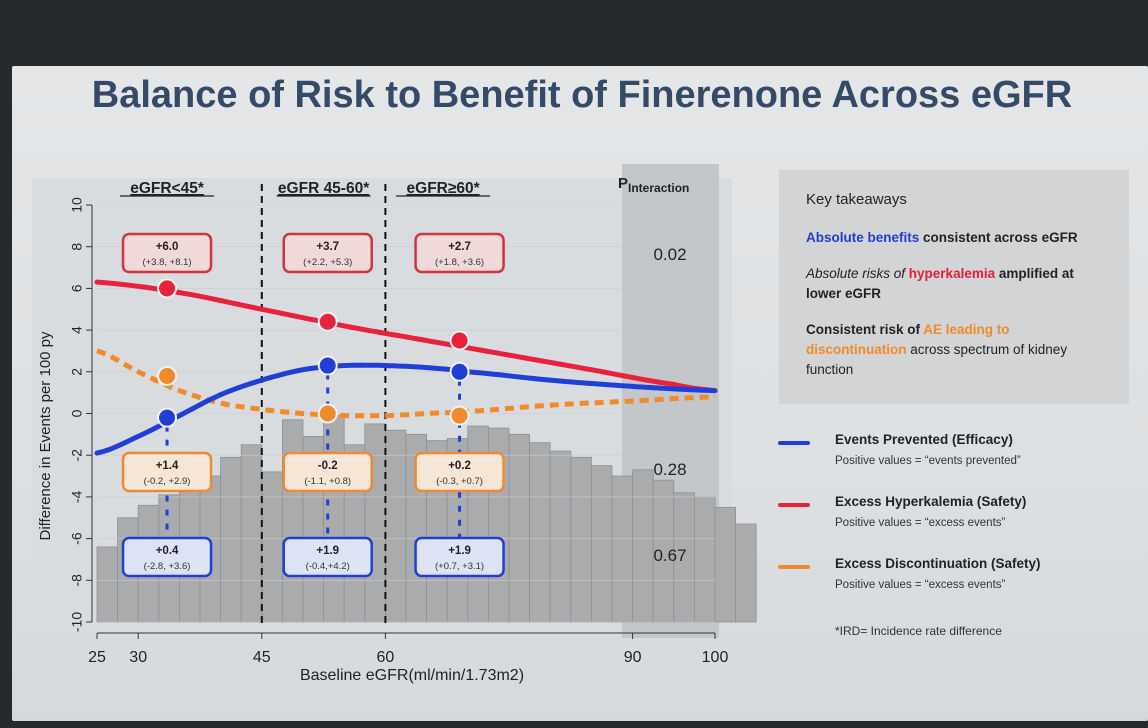 The width and height of the screenshot is (1148, 728). Describe the element at coordinates (669, 254) in the screenshot. I see `p-value-label: 0.02` at that location.